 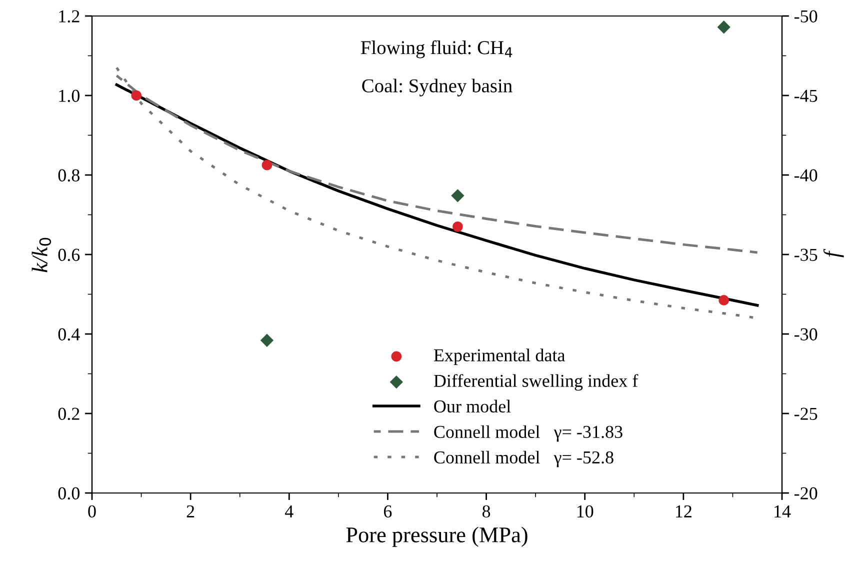 What do you see at coordinates (806, 175) in the screenshot?
I see `y2-tick-label: -40` at bounding box center [806, 175].